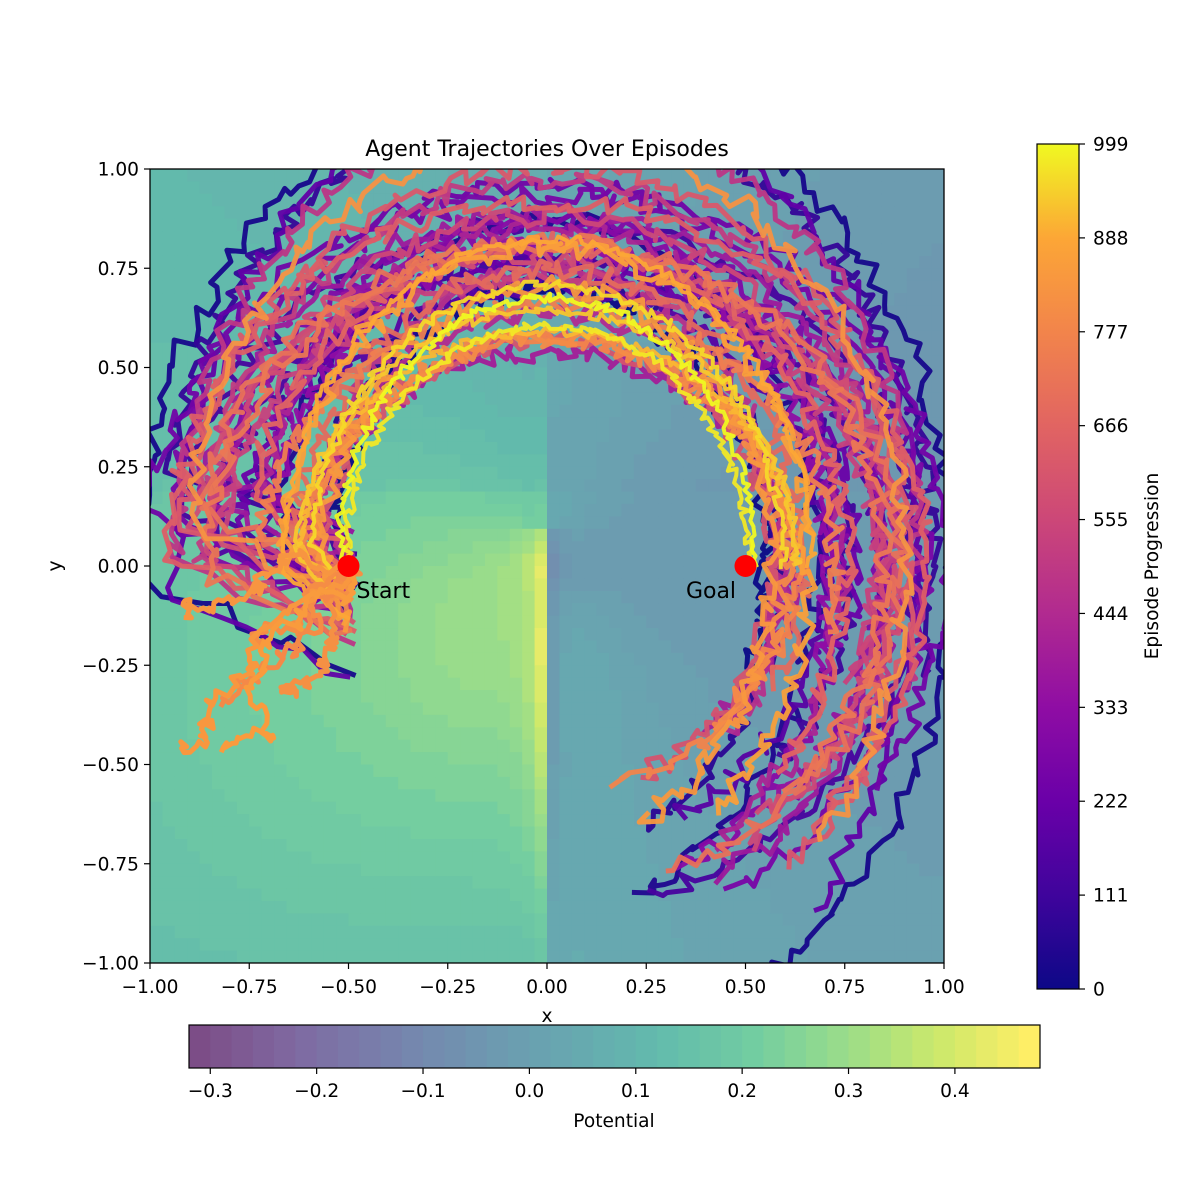 The width and height of the screenshot is (1200, 1200). What do you see at coordinates (1111, 238) in the screenshot?
I see `episode-colorbar-tick-label: 888` at bounding box center [1111, 238].